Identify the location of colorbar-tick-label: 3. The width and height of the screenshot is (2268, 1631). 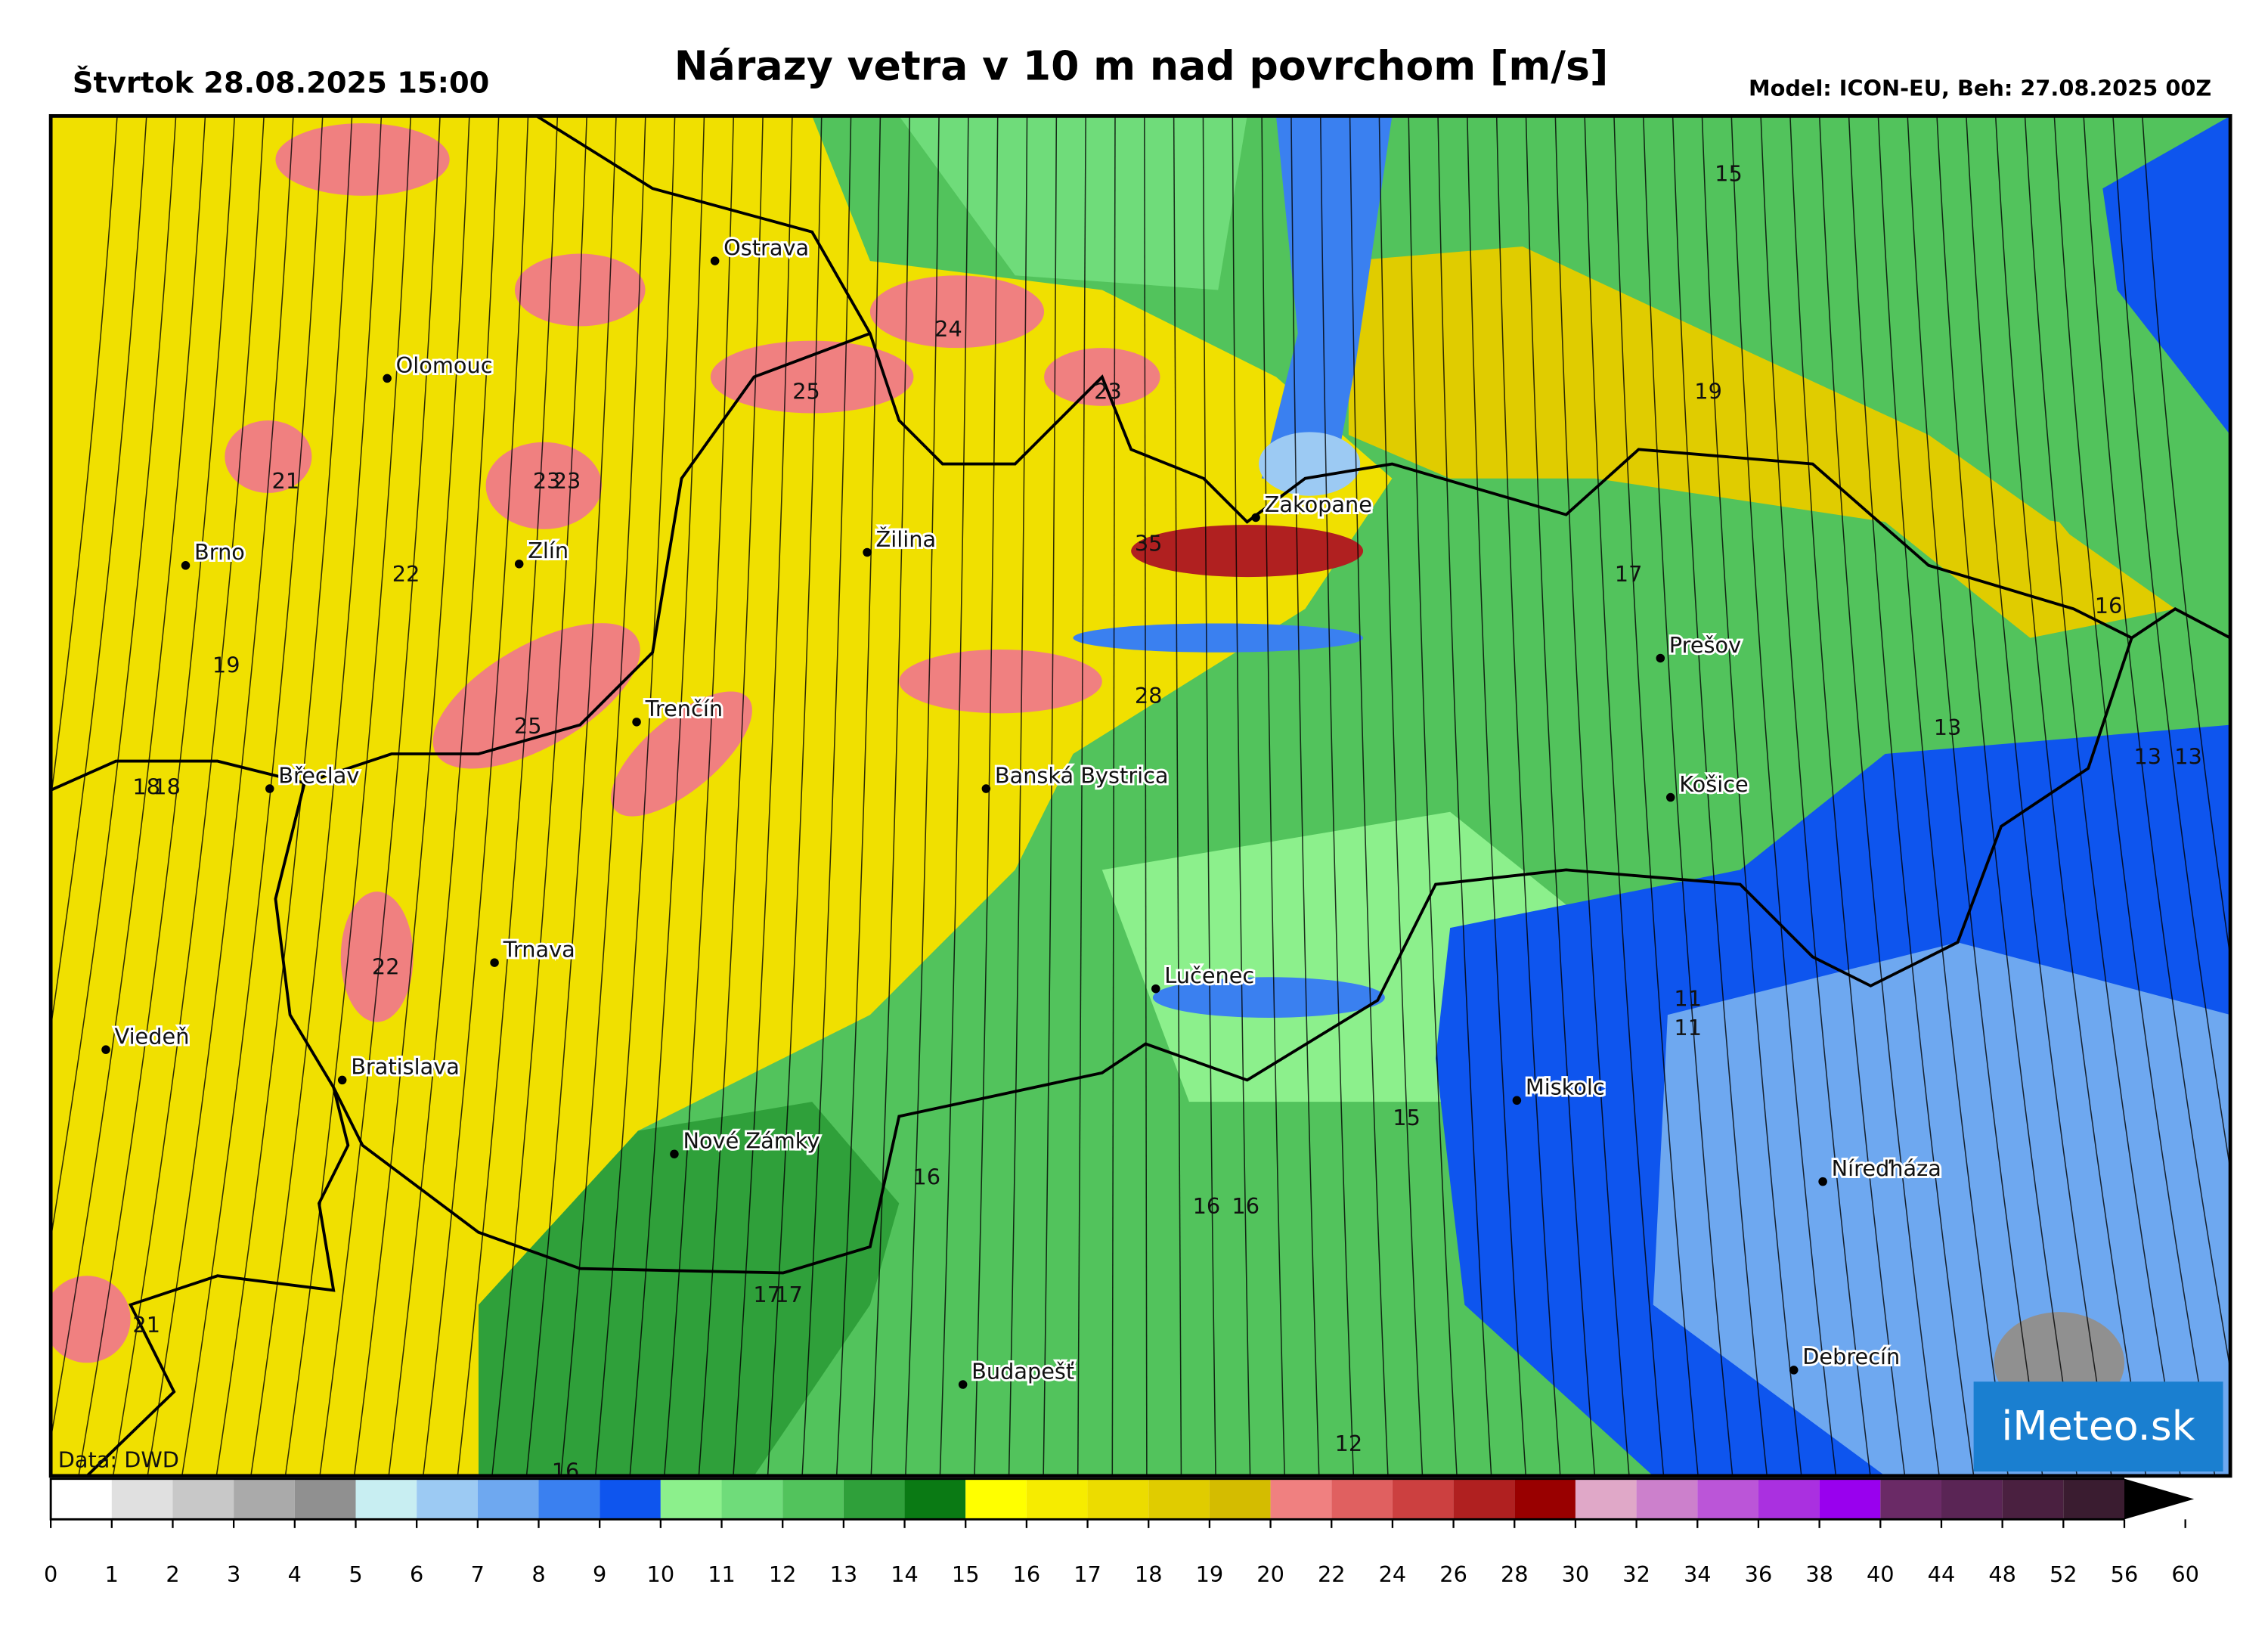
(233, 1574).